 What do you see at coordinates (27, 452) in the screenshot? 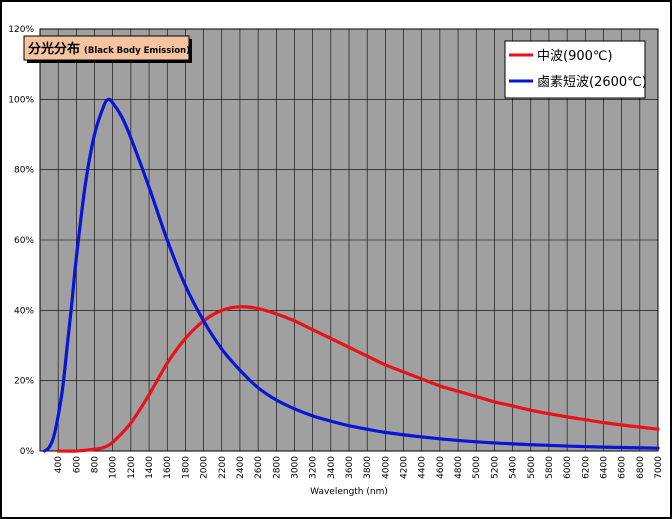
I see `y-tick-label: 0%` at bounding box center [27, 452].